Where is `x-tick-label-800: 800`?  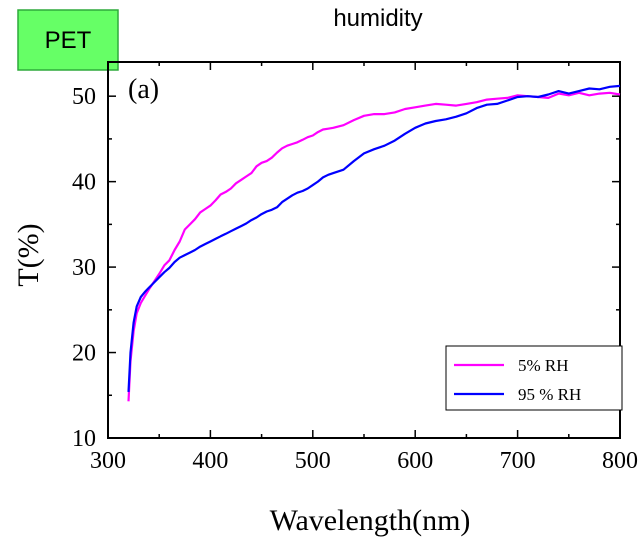
x-tick-label-800: 800 is located at coordinates (620, 461).